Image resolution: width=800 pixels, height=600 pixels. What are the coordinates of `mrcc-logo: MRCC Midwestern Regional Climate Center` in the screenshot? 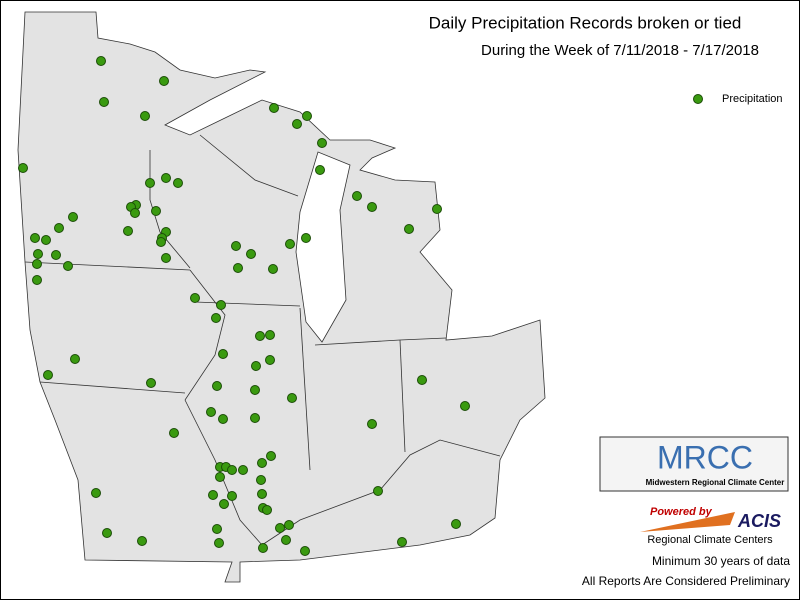 It's located at (694, 464).